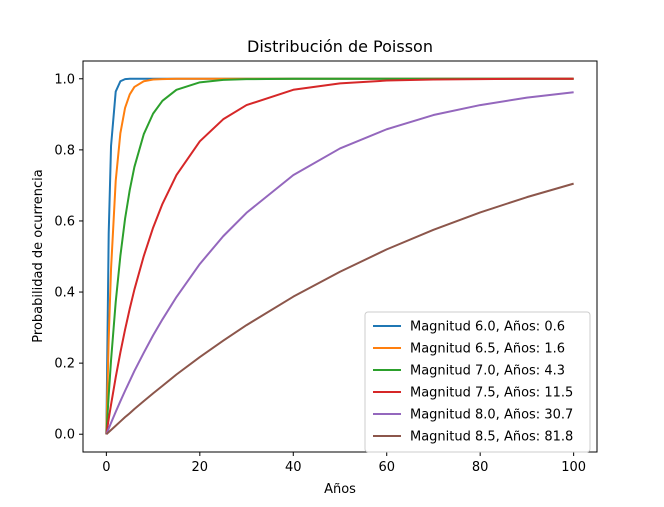 This screenshot has width=664, height=507. Describe the element at coordinates (68, 257) in the screenshot. I see `y-axis-ticks: 0.0 0.2 0.4 0.6 0.8 1.0` at that location.